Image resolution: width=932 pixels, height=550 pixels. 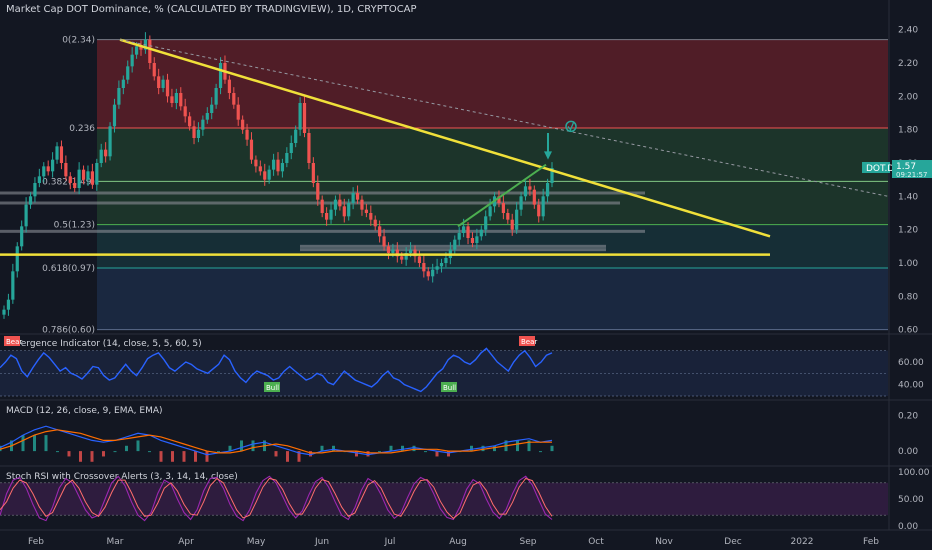 What do you see at coordinates (528, 542) in the screenshot?
I see `x-tick-label: Sep` at bounding box center [528, 542].